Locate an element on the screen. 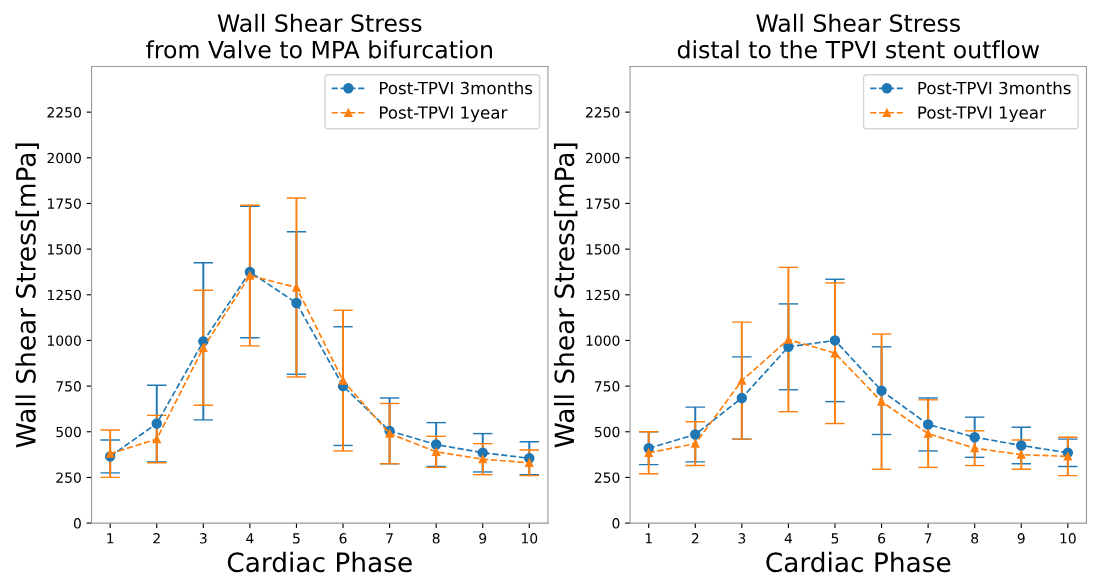  chart-title: Wall Shear Stress from Valve to MPA bifurcation is located at coordinates (319, 36).